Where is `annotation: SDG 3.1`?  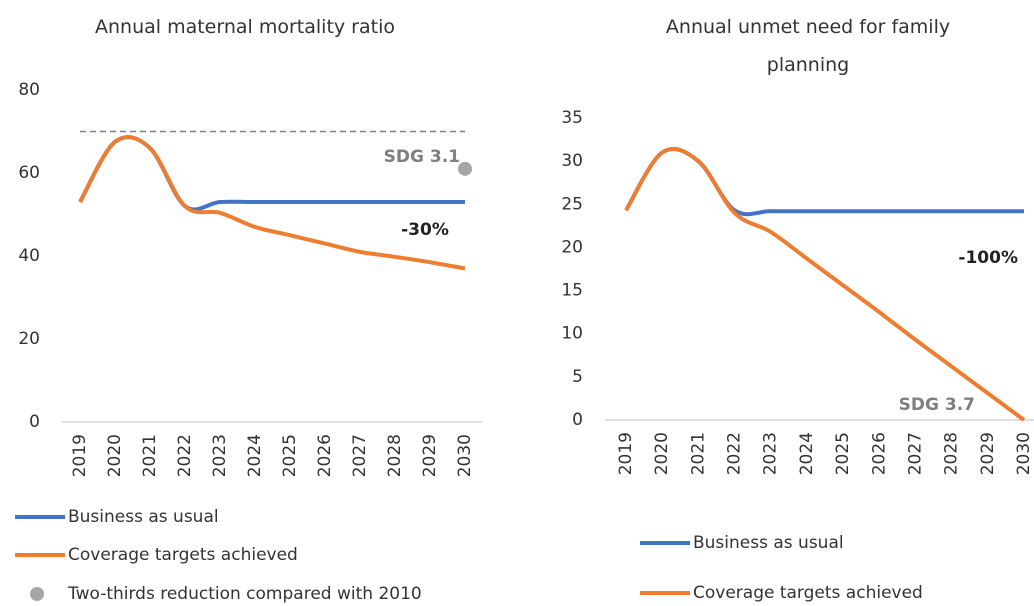 annotation: SDG 3.1 is located at coordinates (422, 157).